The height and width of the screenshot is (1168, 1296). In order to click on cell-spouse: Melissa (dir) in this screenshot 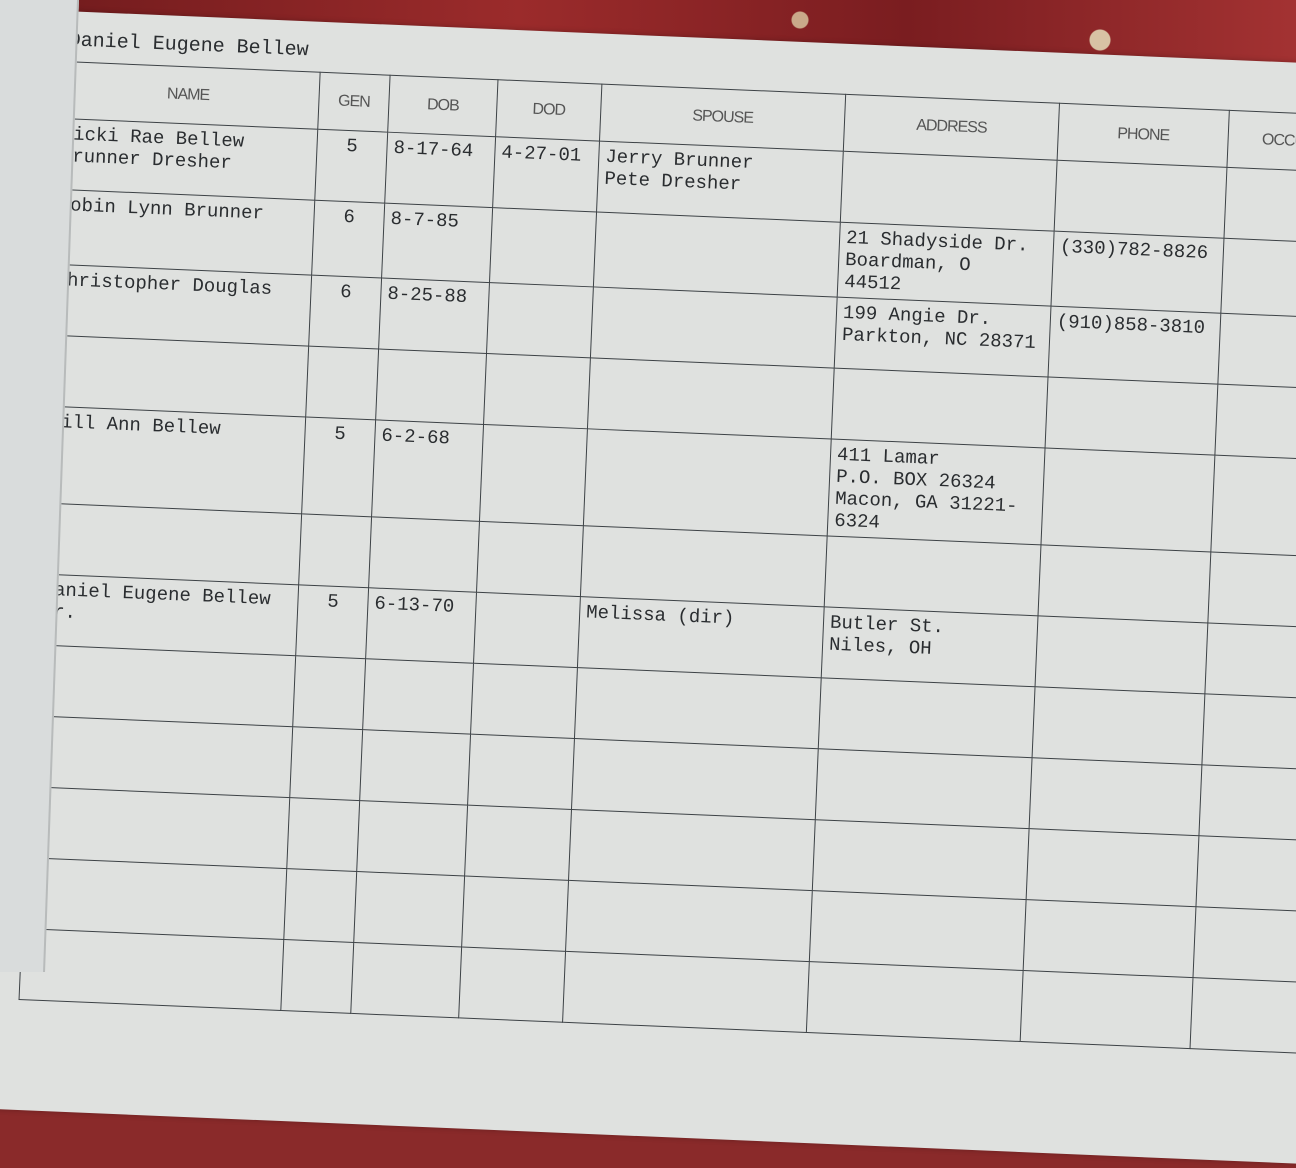, I will do `click(701, 637)`.